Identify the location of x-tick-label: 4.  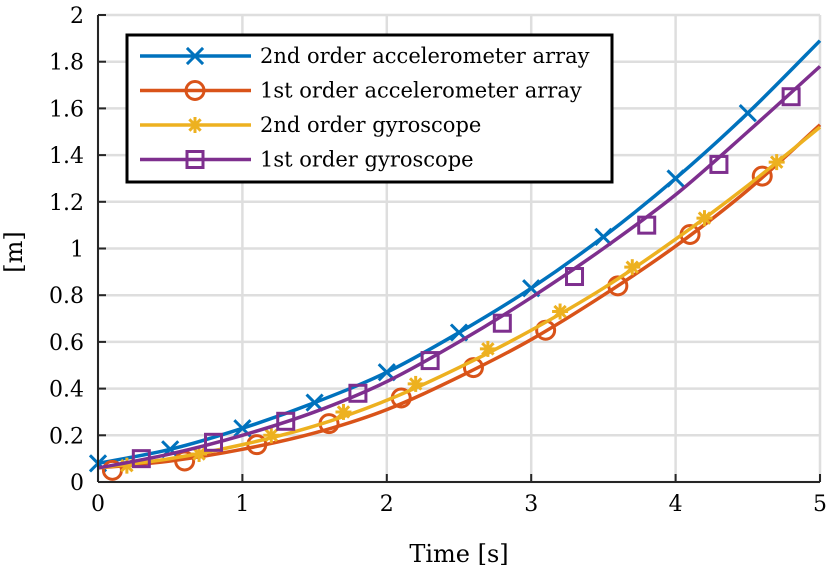
(676, 504).